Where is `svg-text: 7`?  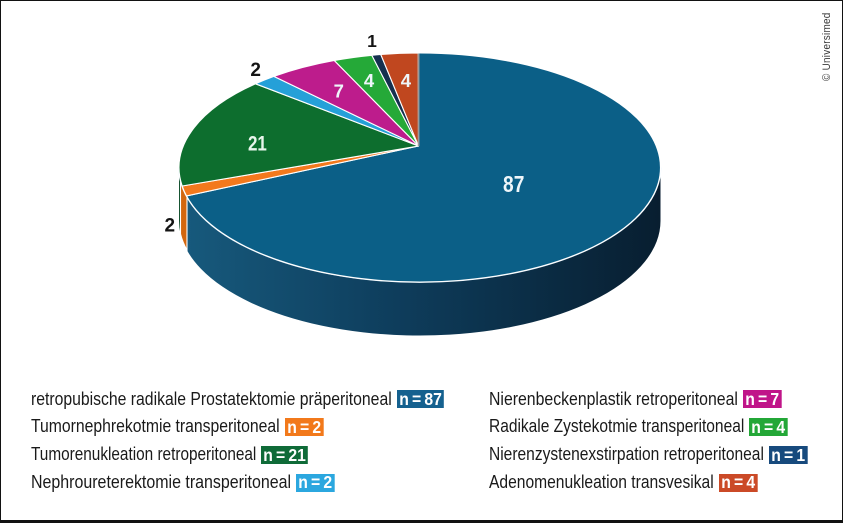 svg-text: 7 is located at coordinates (339, 91).